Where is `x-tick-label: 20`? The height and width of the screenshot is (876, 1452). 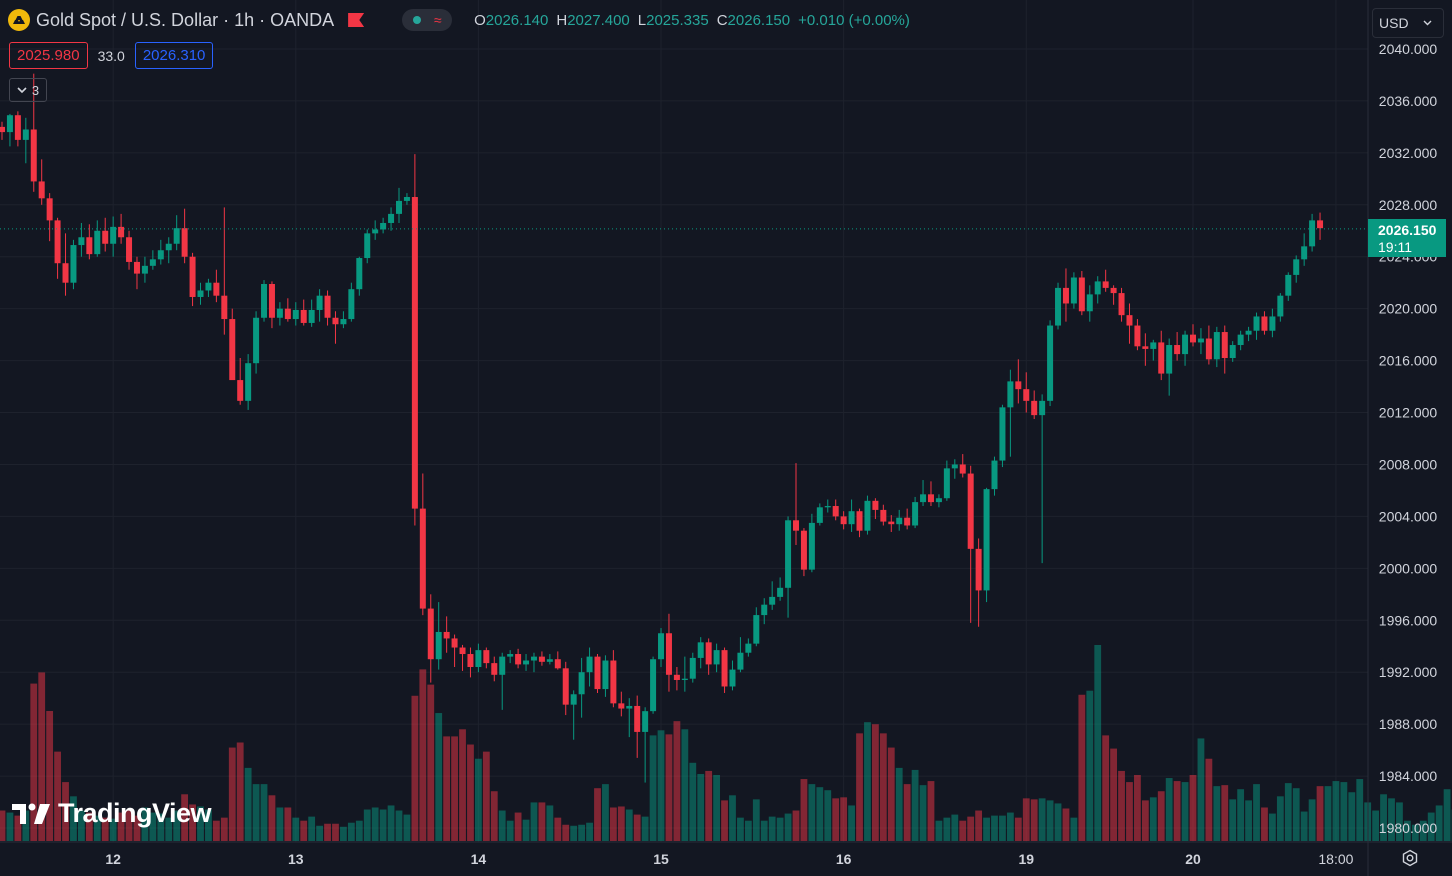
x-tick-label: 20 is located at coordinates (1193, 859).